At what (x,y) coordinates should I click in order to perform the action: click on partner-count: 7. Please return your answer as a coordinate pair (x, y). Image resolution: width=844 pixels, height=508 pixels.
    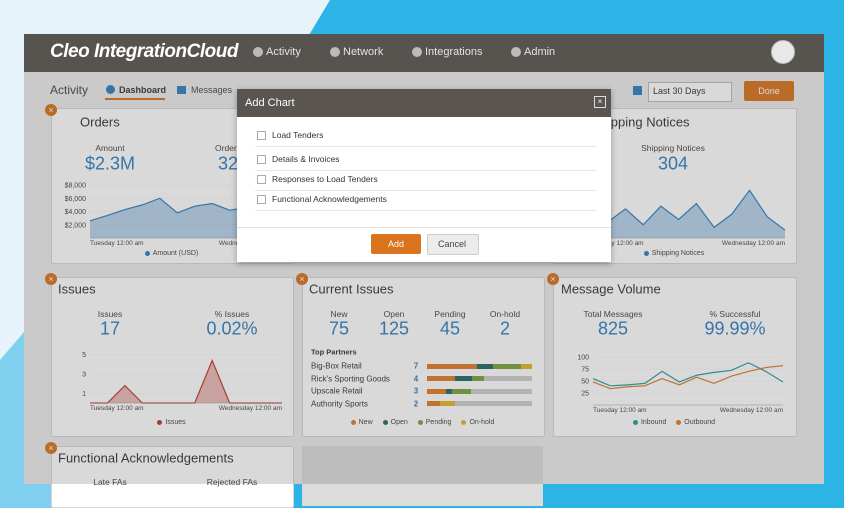
    Looking at the image, I should click on (416, 366).